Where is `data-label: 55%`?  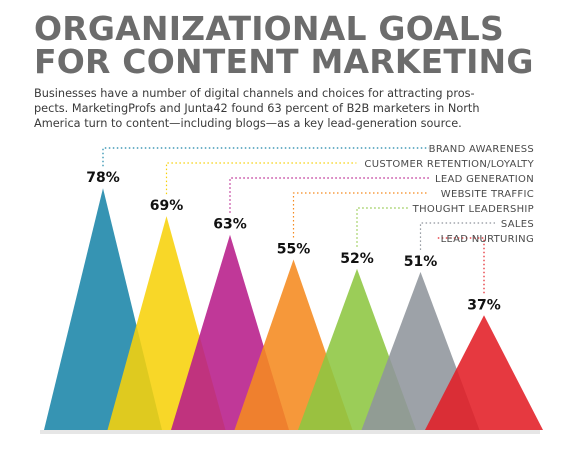 data-label: 55% is located at coordinates (294, 250).